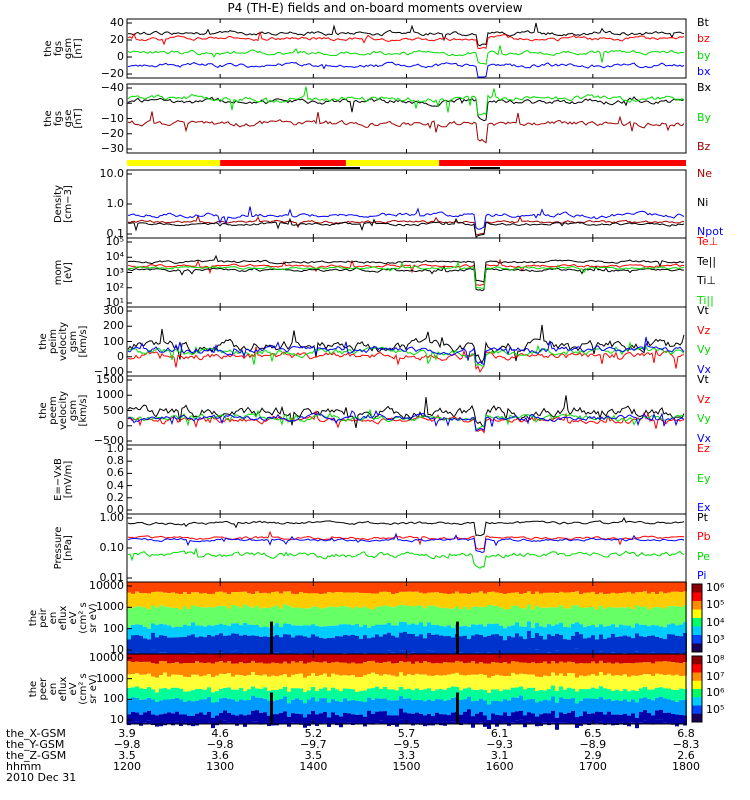 The height and width of the screenshot is (800, 750). I want to click on ytick-label: 0.8, so click(115, 461).